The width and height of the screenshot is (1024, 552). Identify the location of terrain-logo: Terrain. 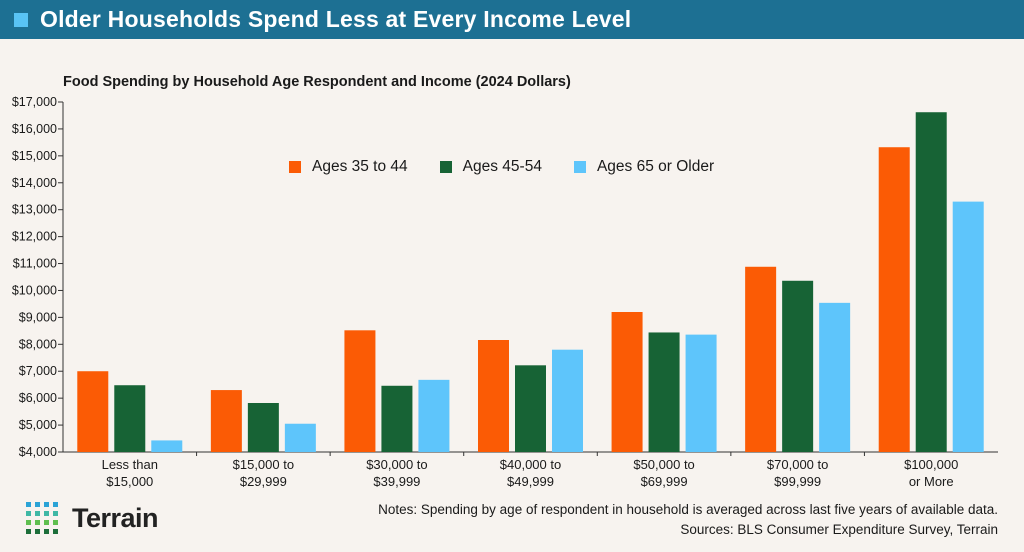
(92, 518).